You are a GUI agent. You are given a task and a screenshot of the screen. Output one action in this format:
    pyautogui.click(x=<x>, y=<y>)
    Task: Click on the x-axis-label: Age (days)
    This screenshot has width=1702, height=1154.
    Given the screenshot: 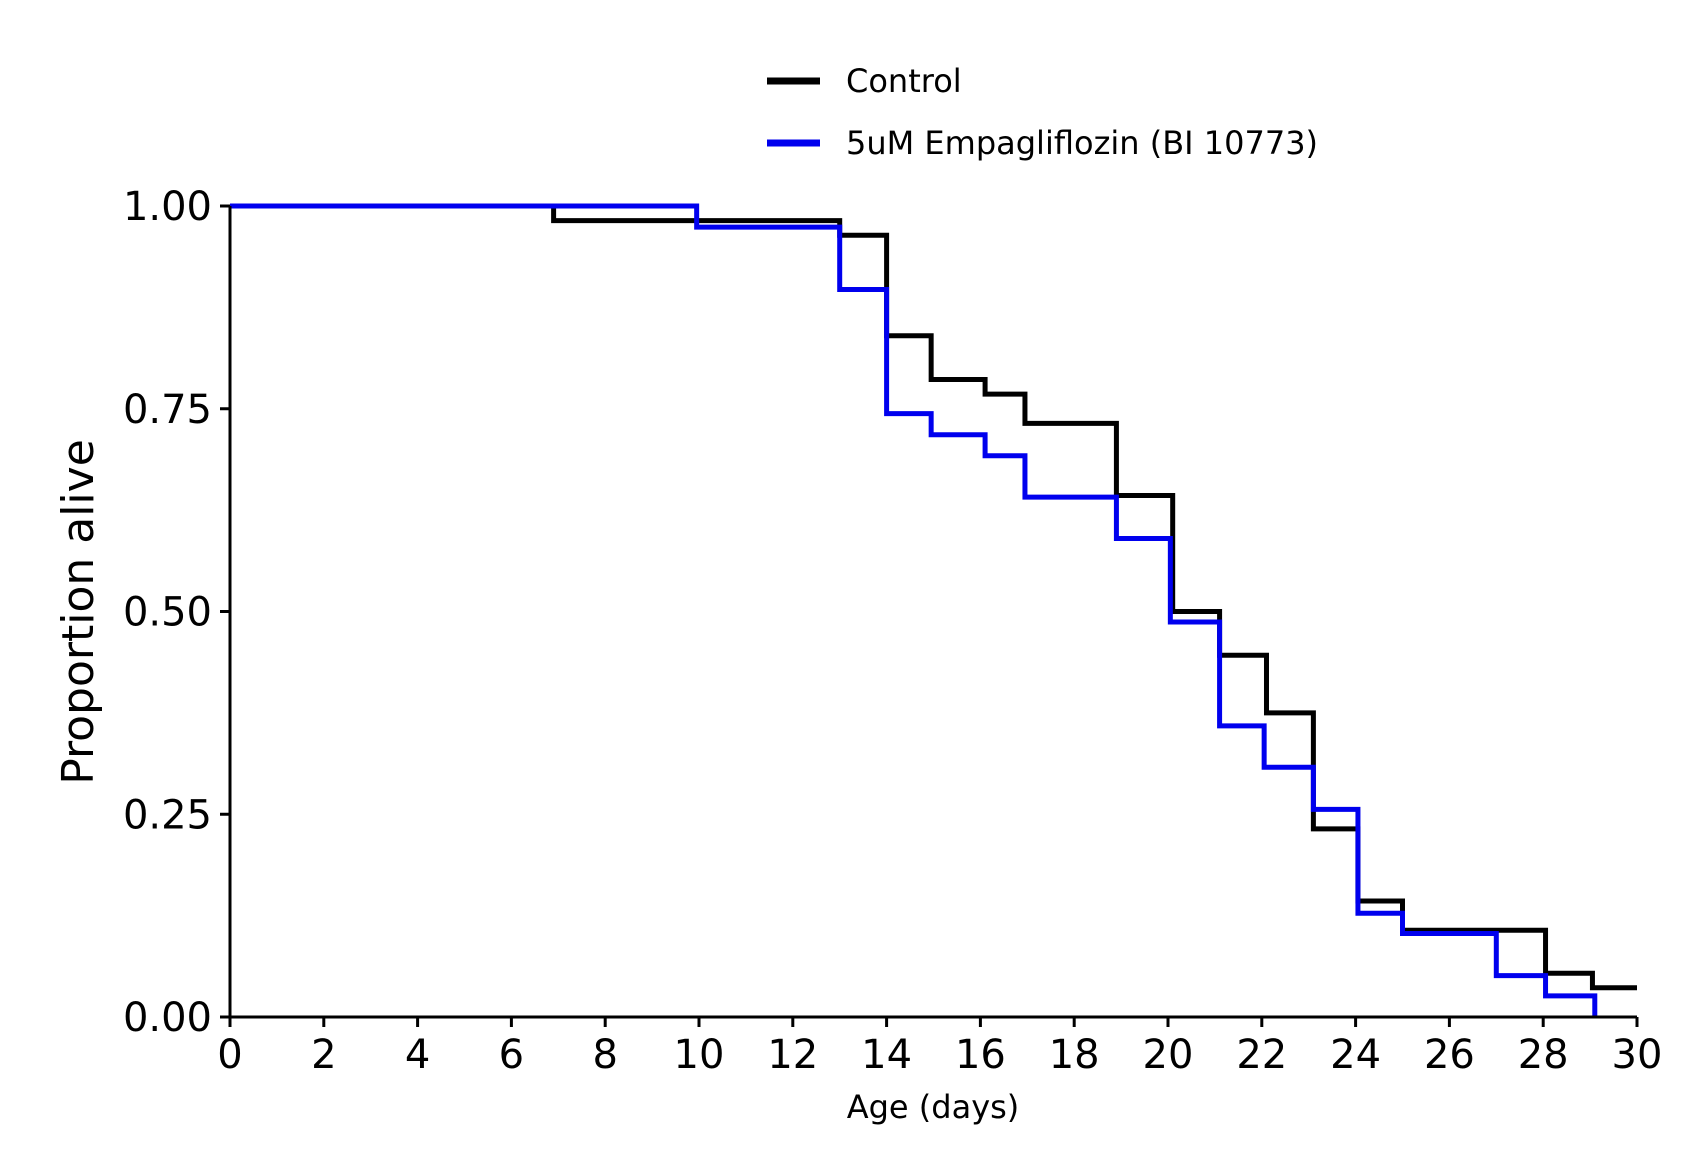 What is the action you would take?
    pyautogui.click(x=933, y=1107)
    